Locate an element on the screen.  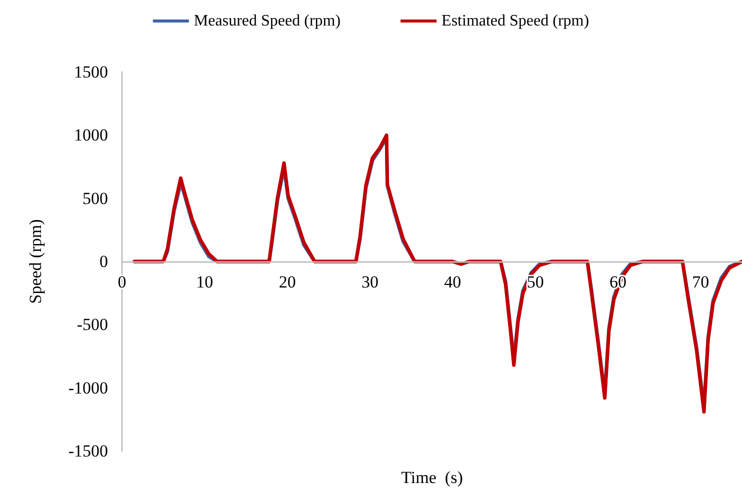
x-tick-label: 10 is located at coordinates (205, 282).